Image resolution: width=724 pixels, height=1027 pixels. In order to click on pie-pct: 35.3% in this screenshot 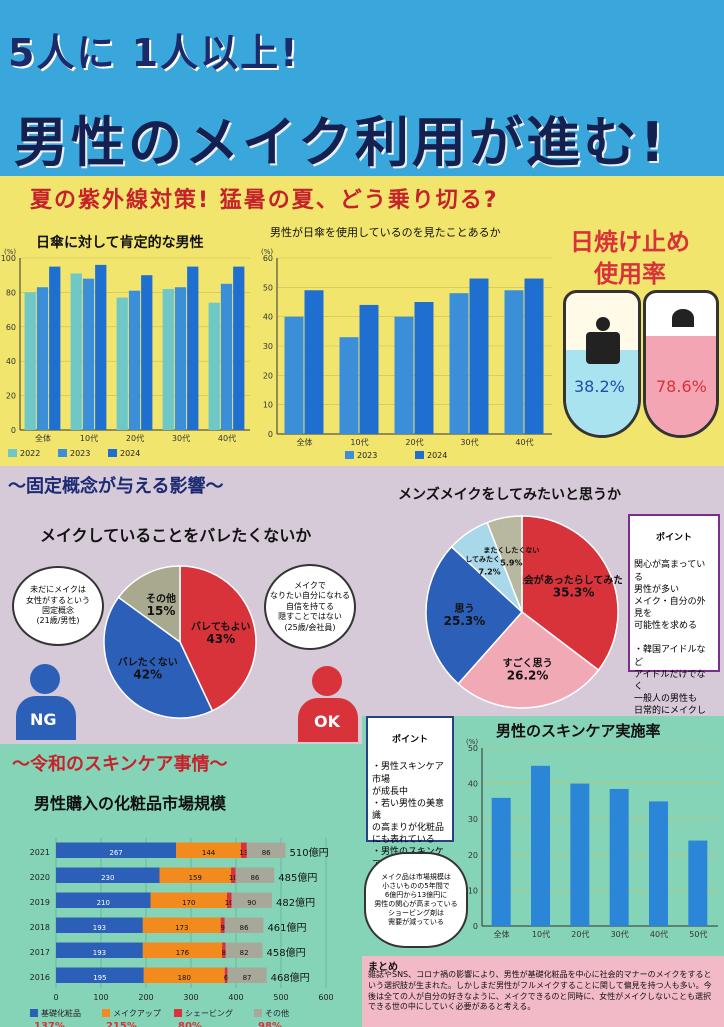, I will do `click(574, 592)`.